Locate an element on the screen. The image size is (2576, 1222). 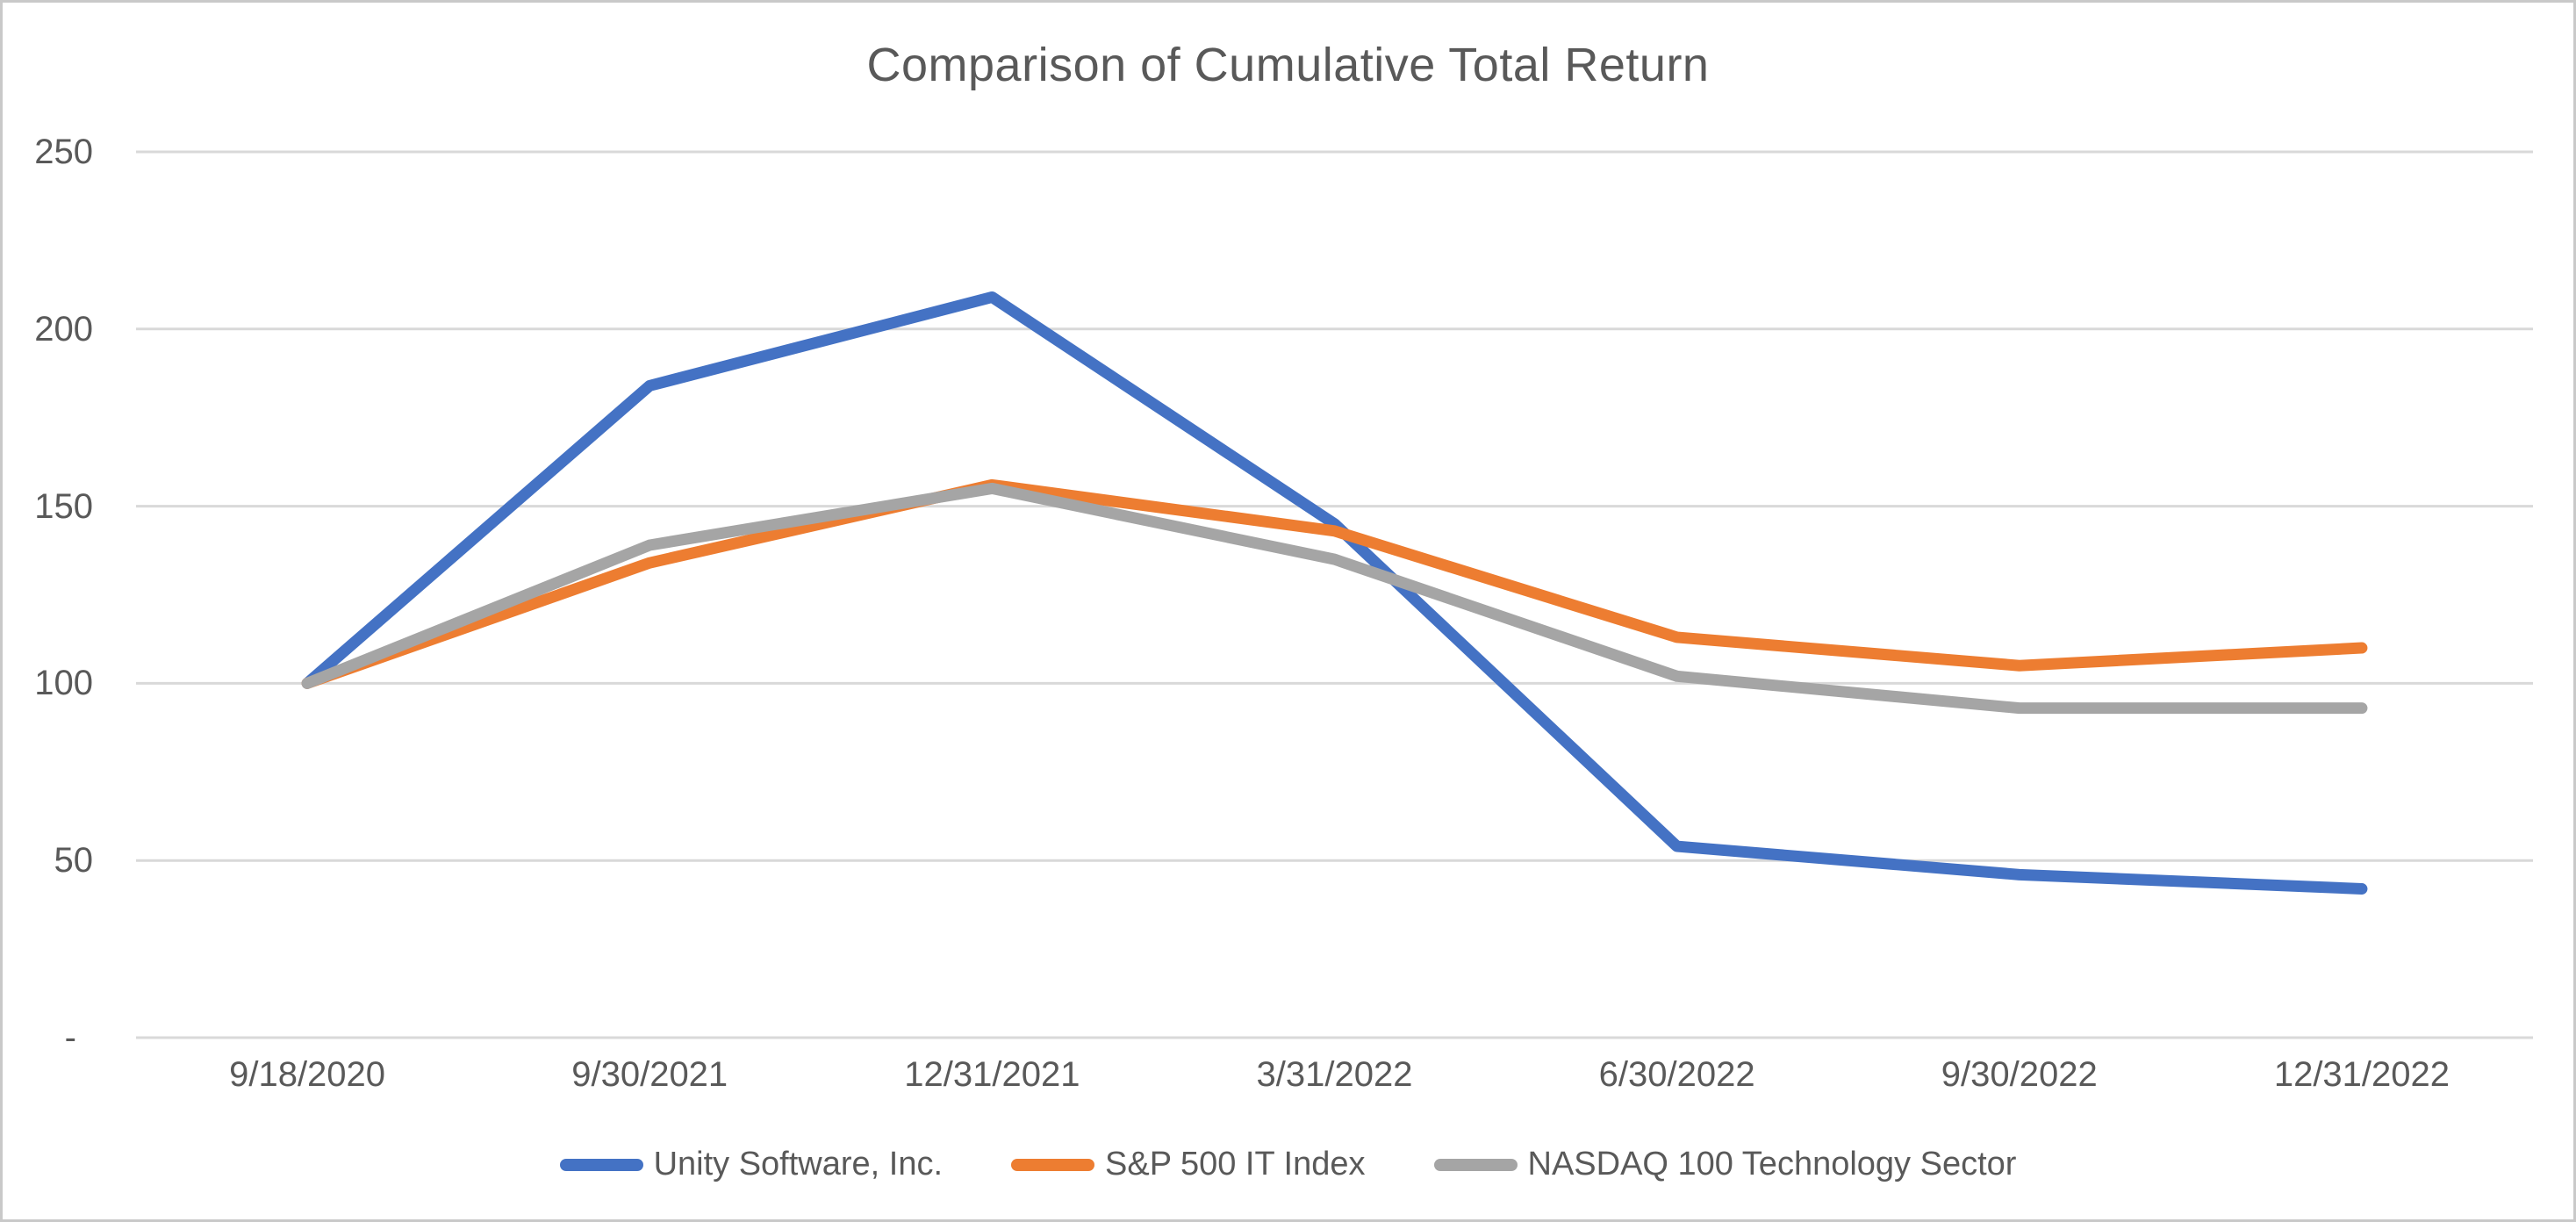
y-tick-label-100: 100 is located at coordinates (63, 683).